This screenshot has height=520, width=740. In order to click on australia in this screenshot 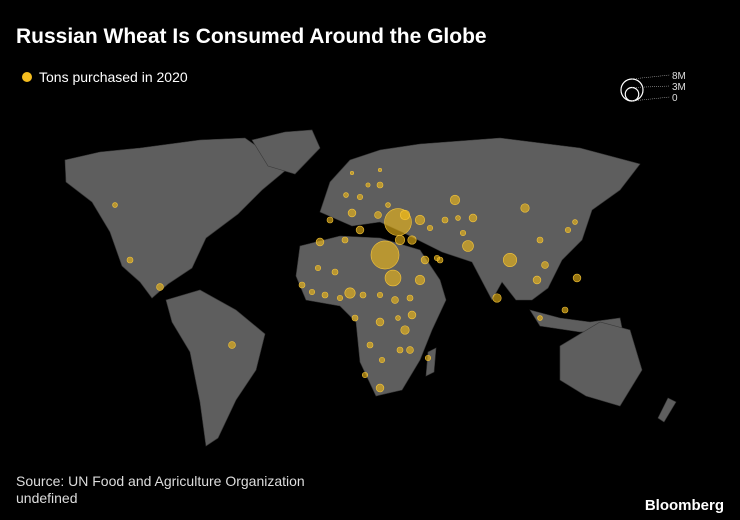, I will do `click(601, 364)`.